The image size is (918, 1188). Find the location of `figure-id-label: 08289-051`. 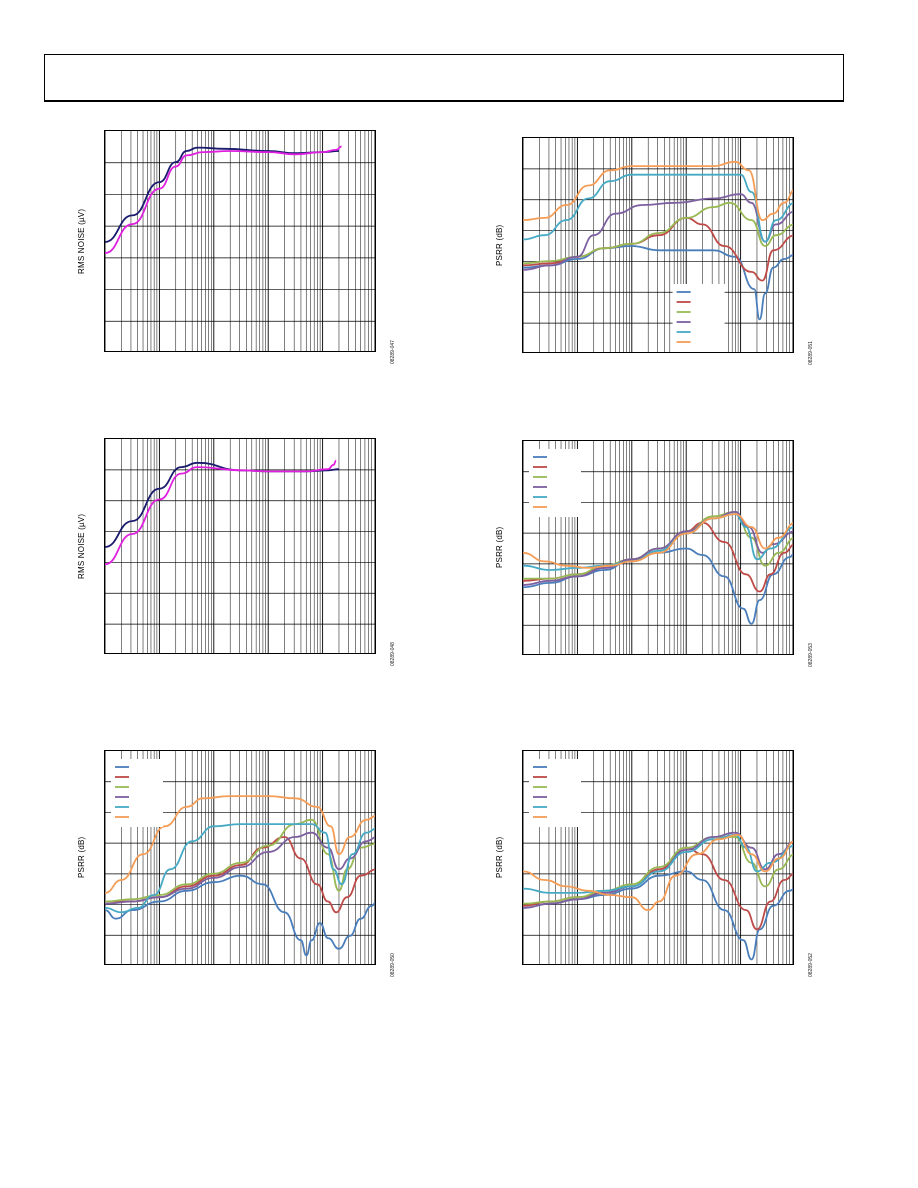

figure-id-label: 08289-051 is located at coordinates (811, 353).